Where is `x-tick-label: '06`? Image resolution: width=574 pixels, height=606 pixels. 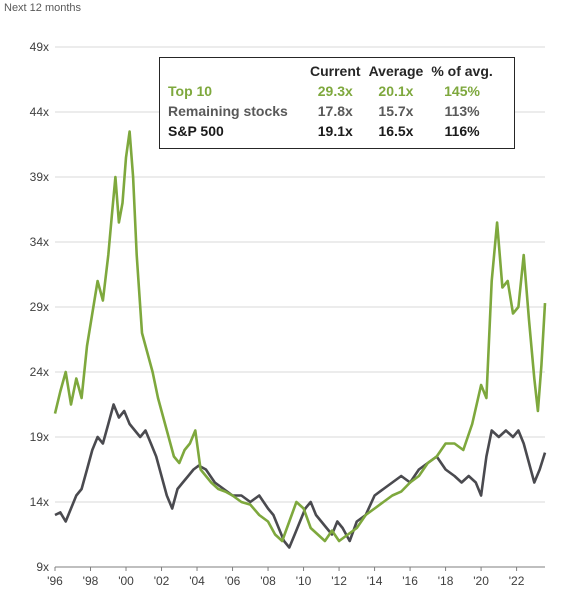
x-tick-label: '06 is located at coordinates (233, 581).